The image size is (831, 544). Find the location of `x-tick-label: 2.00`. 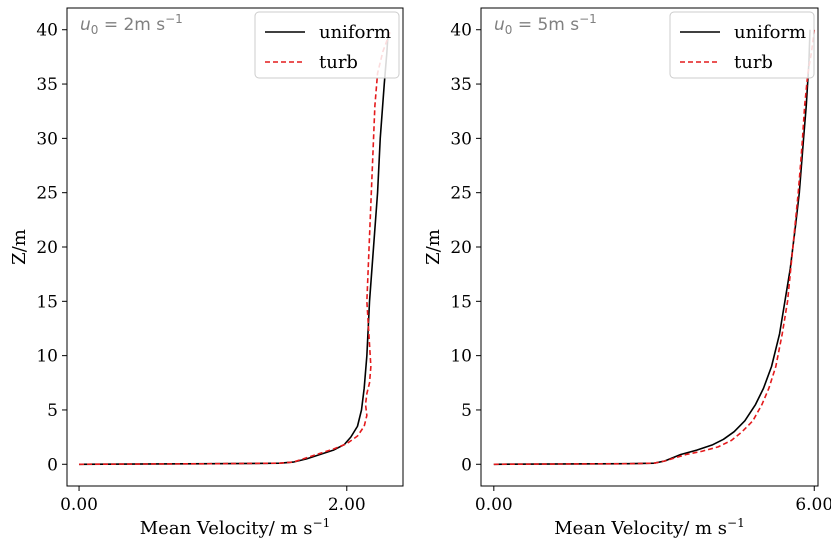

x-tick-label: 2.00 is located at coordinates (347, 505).